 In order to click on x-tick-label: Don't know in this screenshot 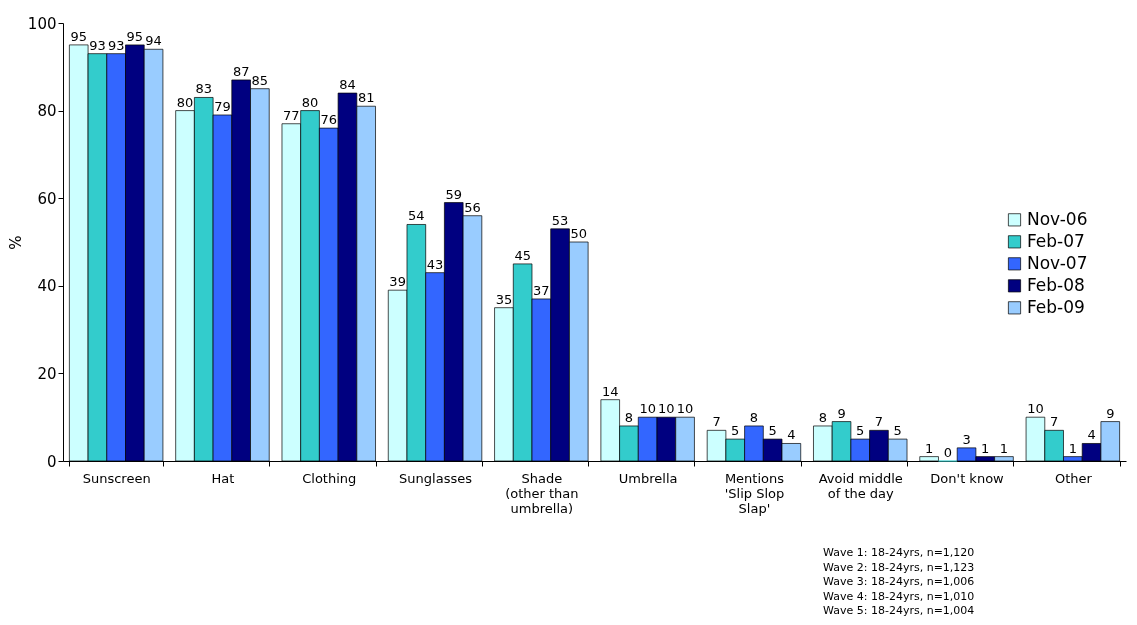, I will do `click(967, 478)`.